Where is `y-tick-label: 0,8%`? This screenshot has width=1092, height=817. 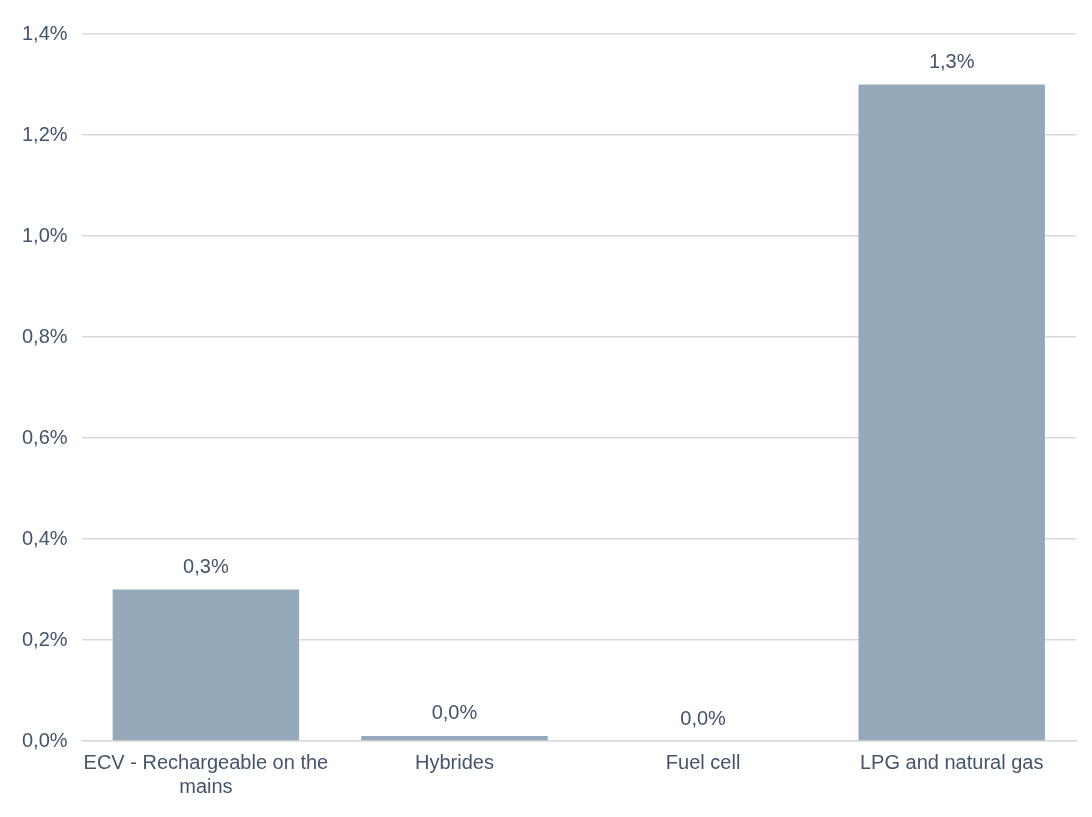 y-tick-label: 0,8% is located at coordinates (44, 335).